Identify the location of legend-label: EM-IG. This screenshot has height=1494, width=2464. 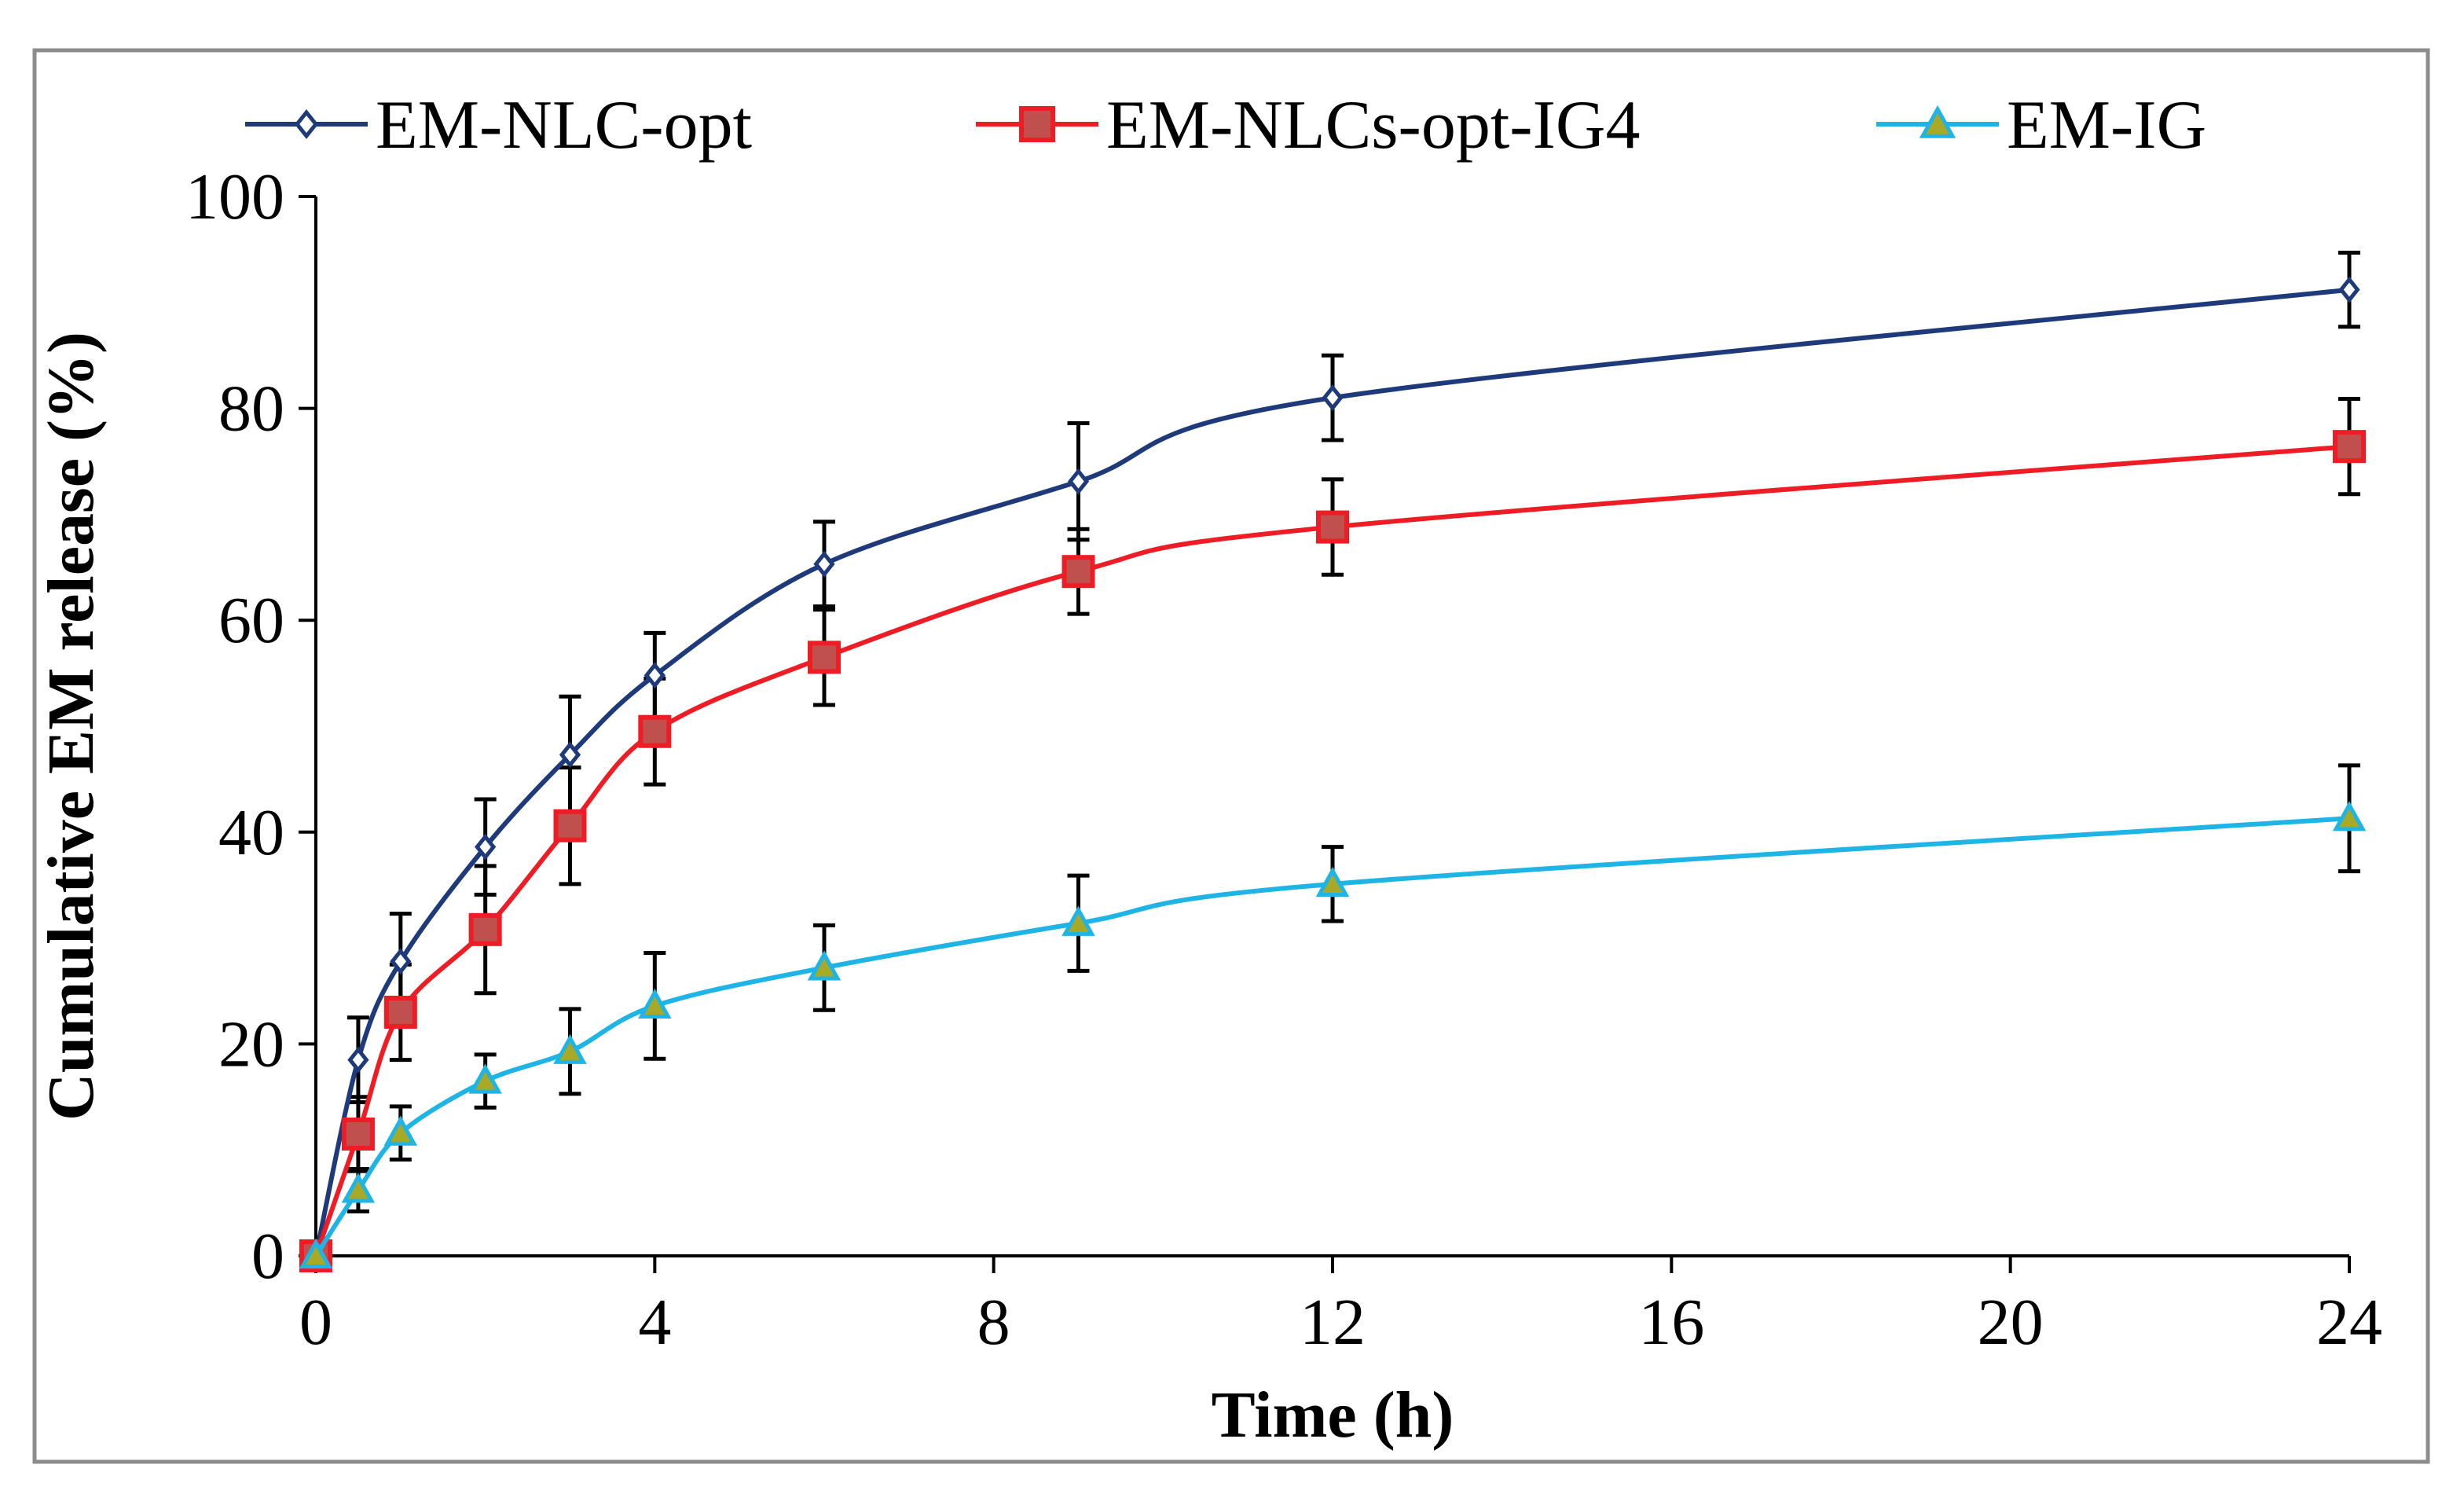
(2106, 125).